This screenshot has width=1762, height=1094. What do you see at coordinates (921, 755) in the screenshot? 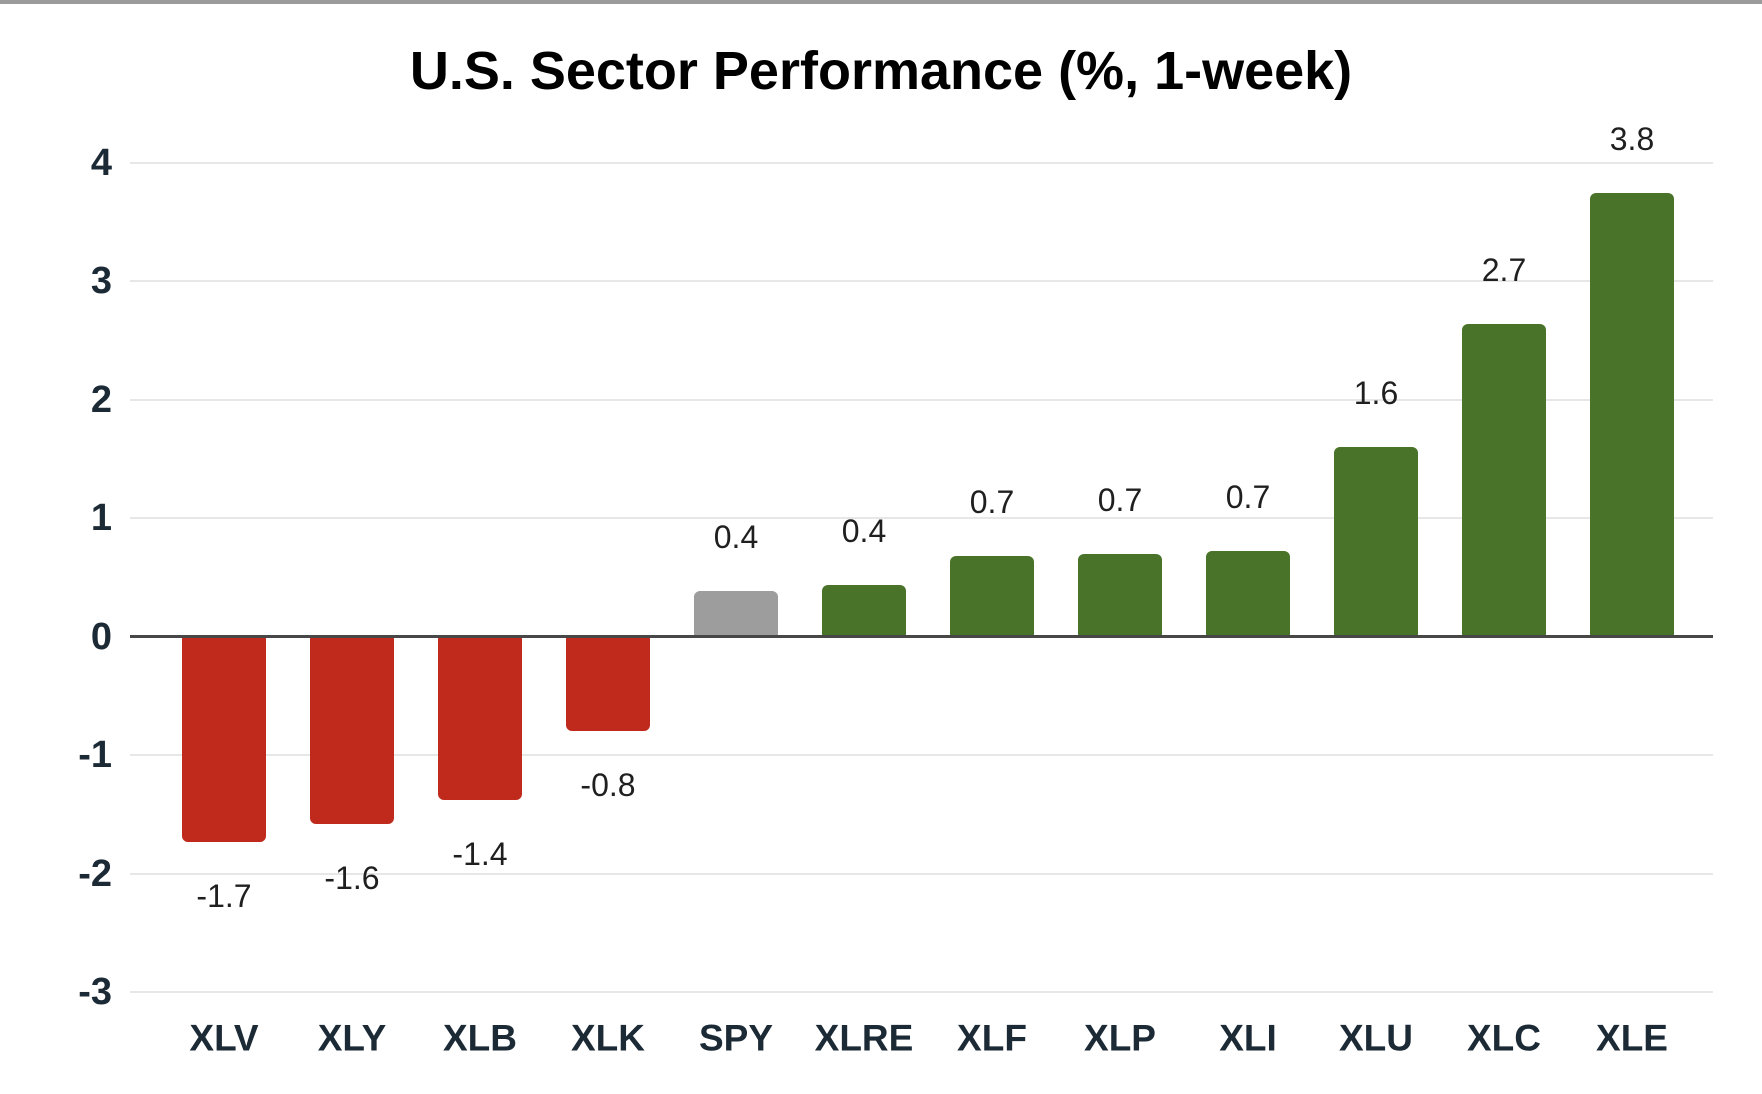
I see `gridline-y--1` at bounding box center [921, 755].